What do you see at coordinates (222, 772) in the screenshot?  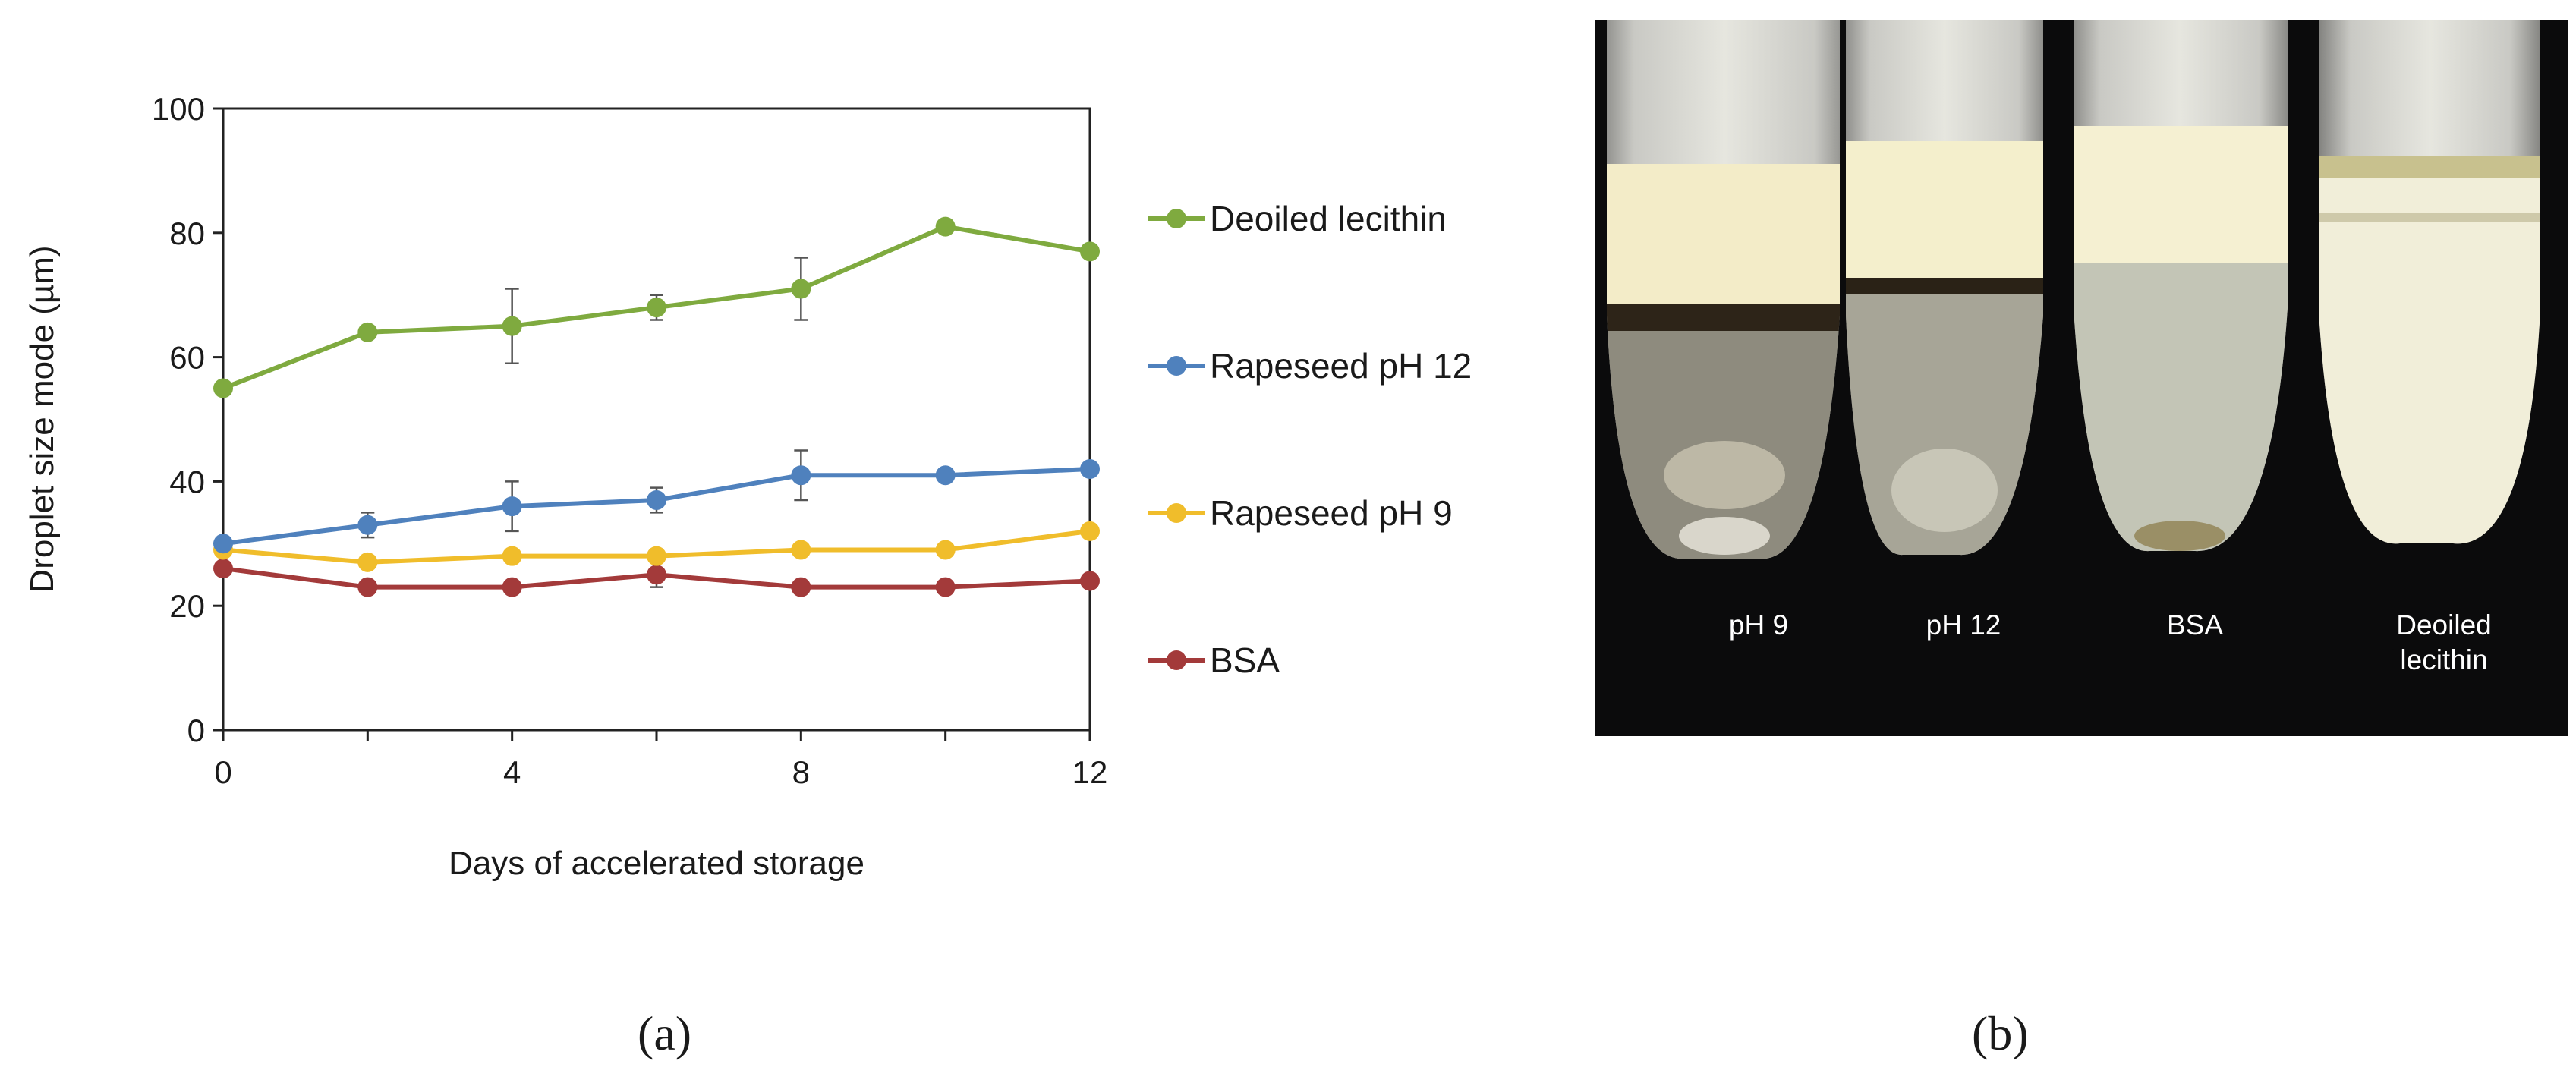 I see `x-tick-label: 0` at bounding box center [222, 772].